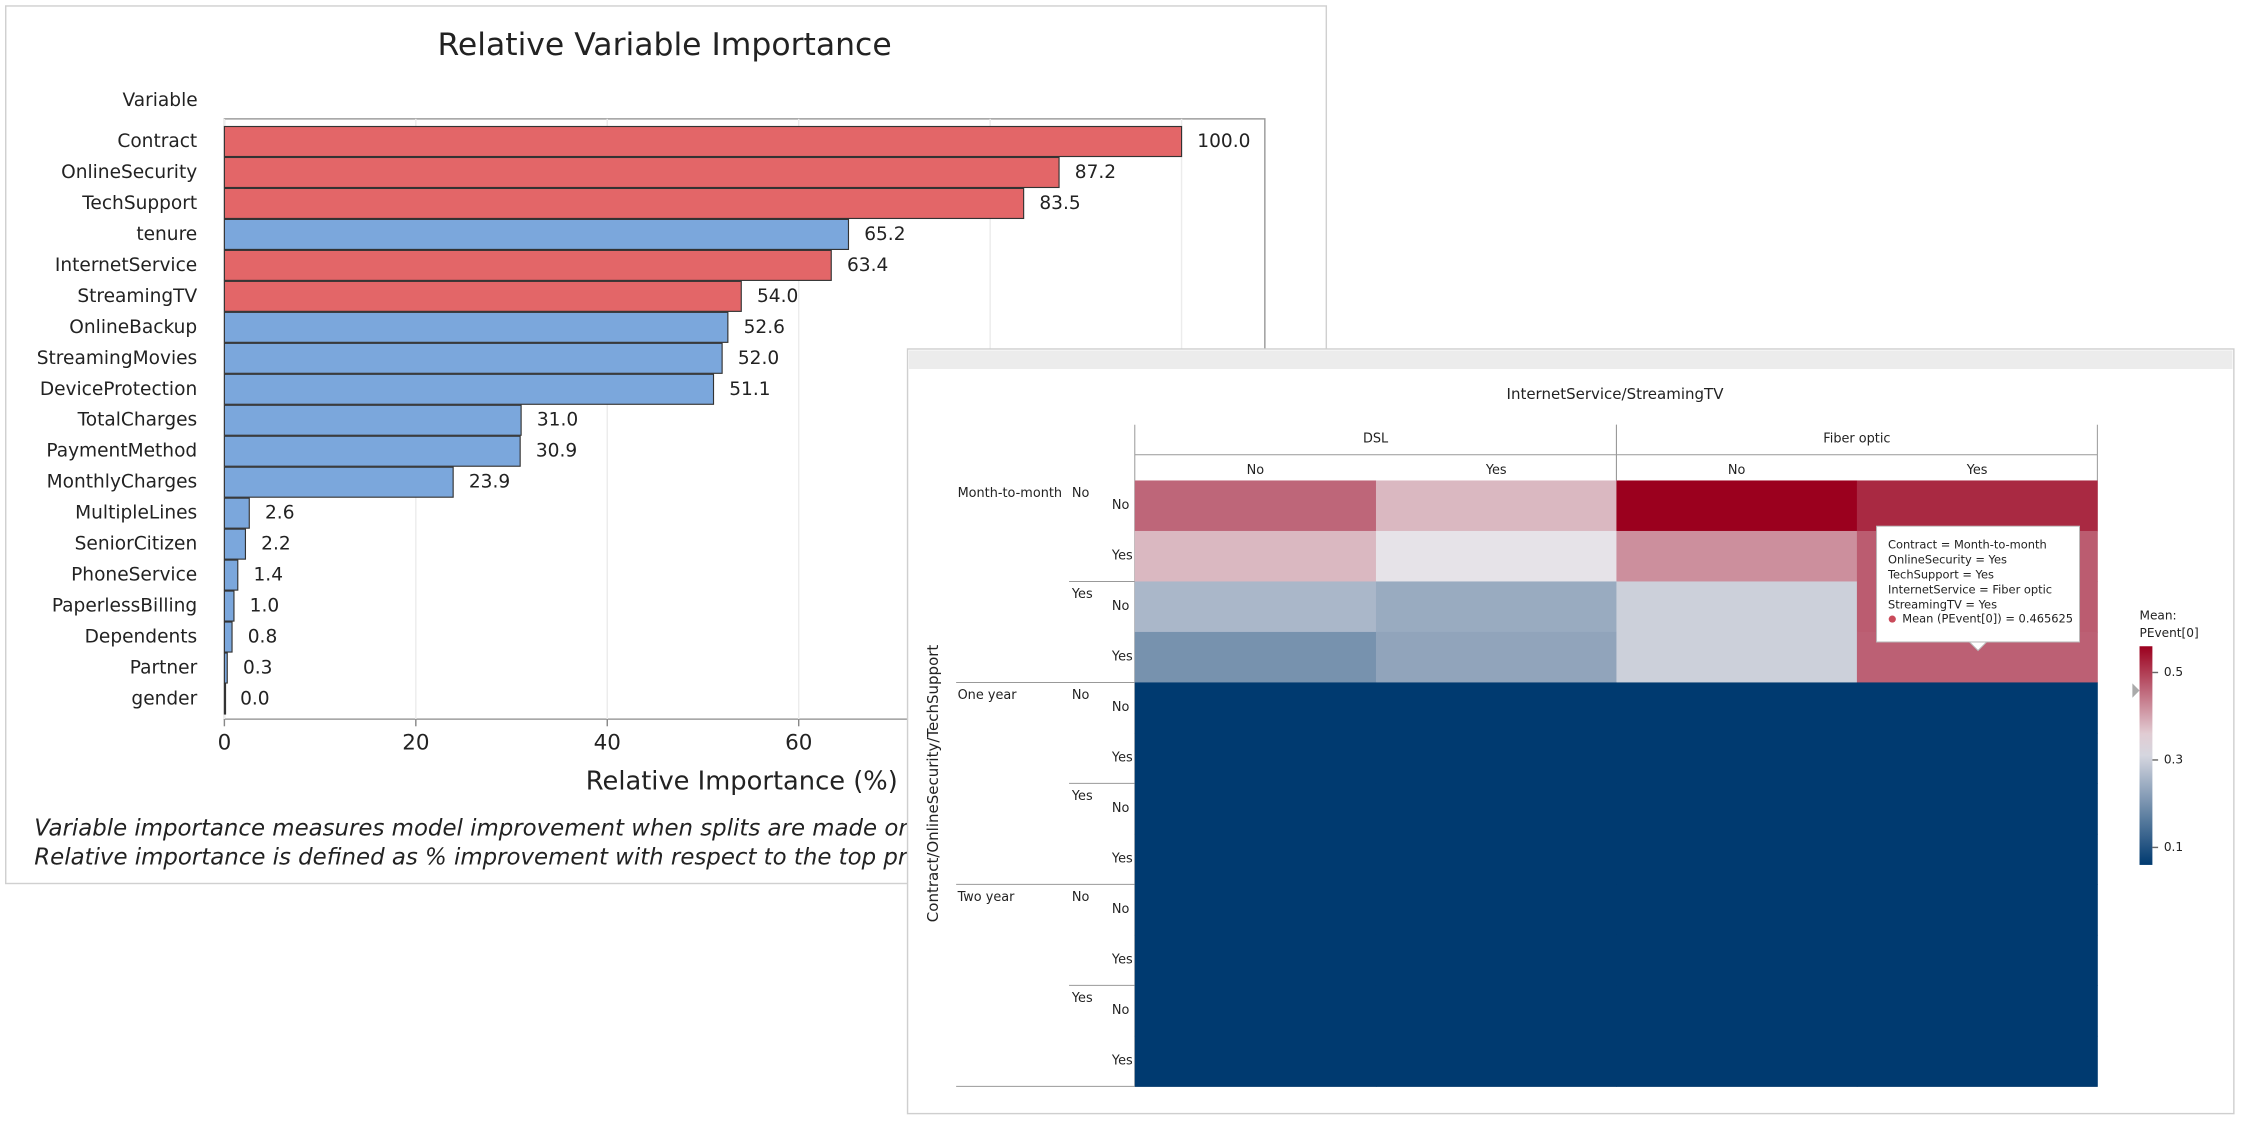 The width and height of the screenshot is (2241, 1121). Describe the element at coordinates (139, 203) in the screenshot. I see `y-tick-label: TechSupport` at that location.